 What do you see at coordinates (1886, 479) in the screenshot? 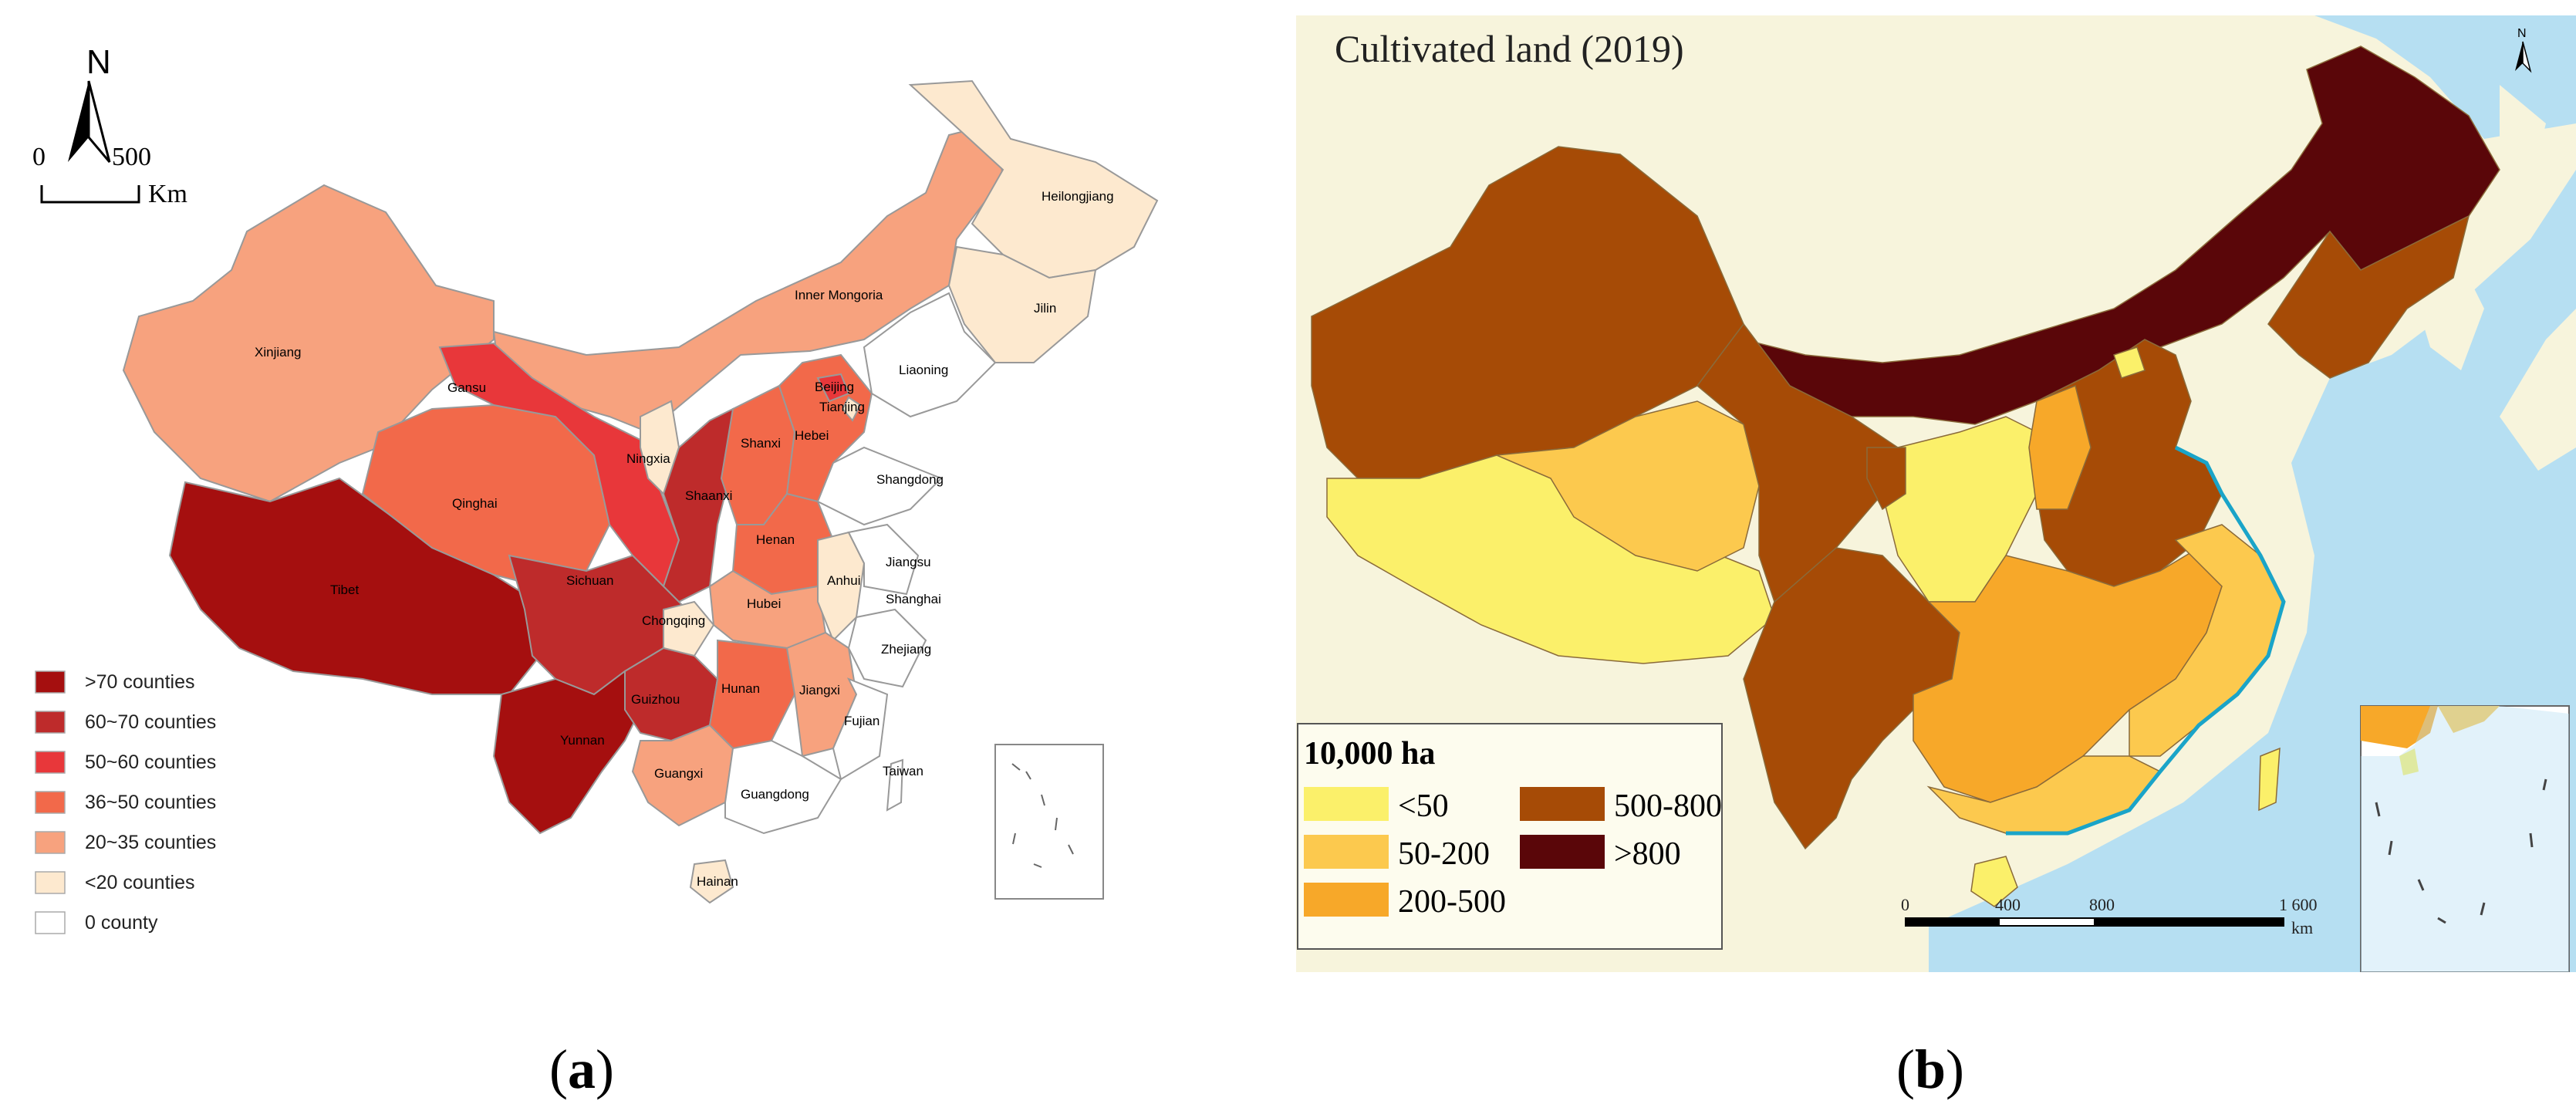
I see `region-ningxia-b` at bounding box center [1886, 479].